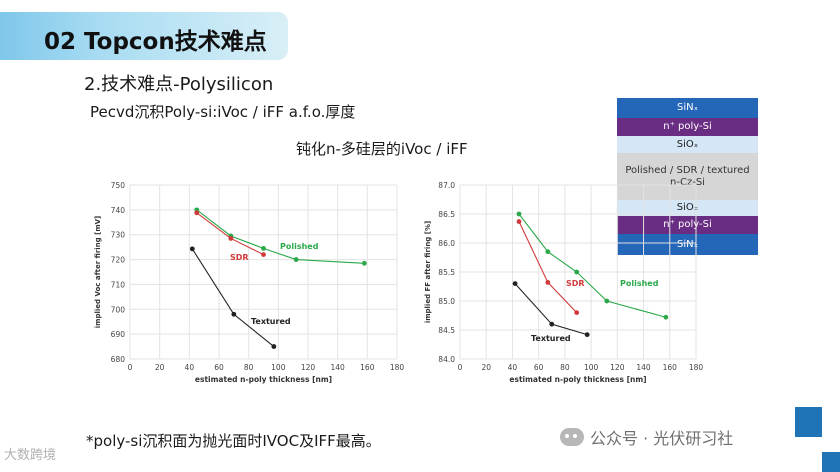 Image resolution: width=840 pixels, height=472 pixels. Describe the element at coordinates (118, 359) in the screenshot. I see `y-tick-label: 680` at that location.